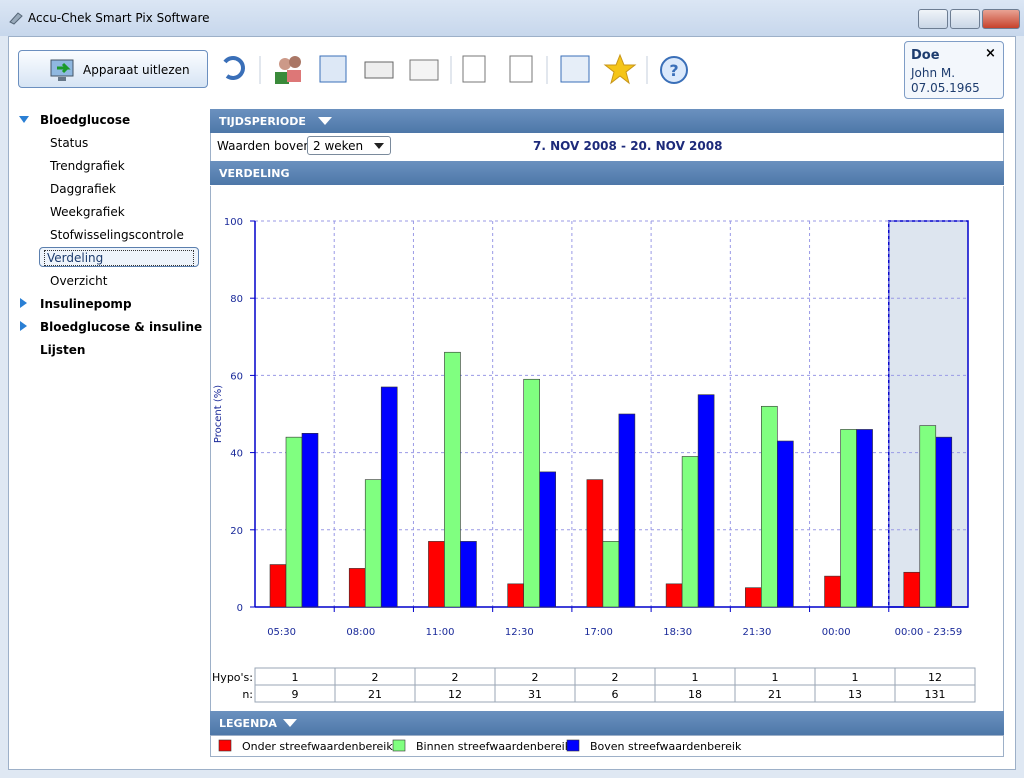  I want to click on print-icon, so click(379, 70).